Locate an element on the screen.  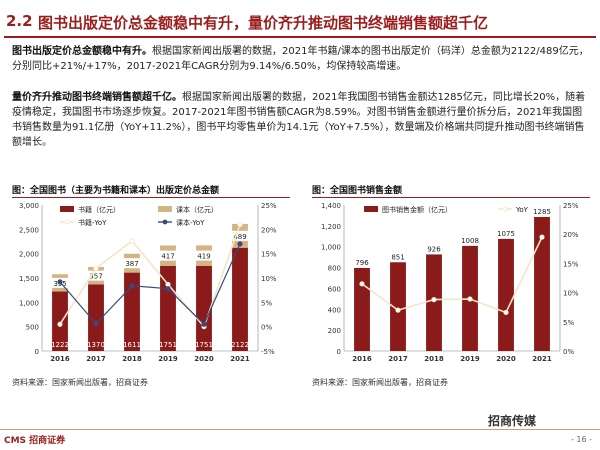
y-tick-label: 1,200 is located at coordinates (331, 227).